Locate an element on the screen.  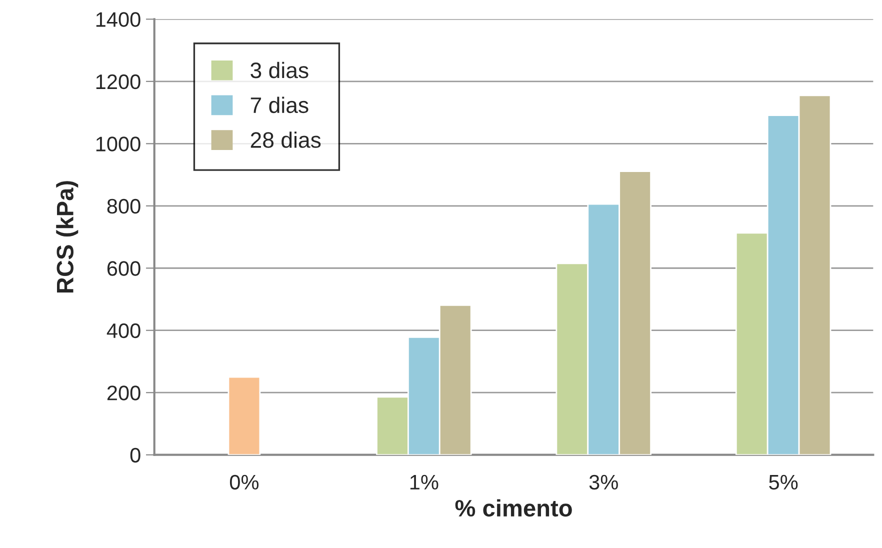
y-tick-label: 1400 is located at coordinates (118, 19).